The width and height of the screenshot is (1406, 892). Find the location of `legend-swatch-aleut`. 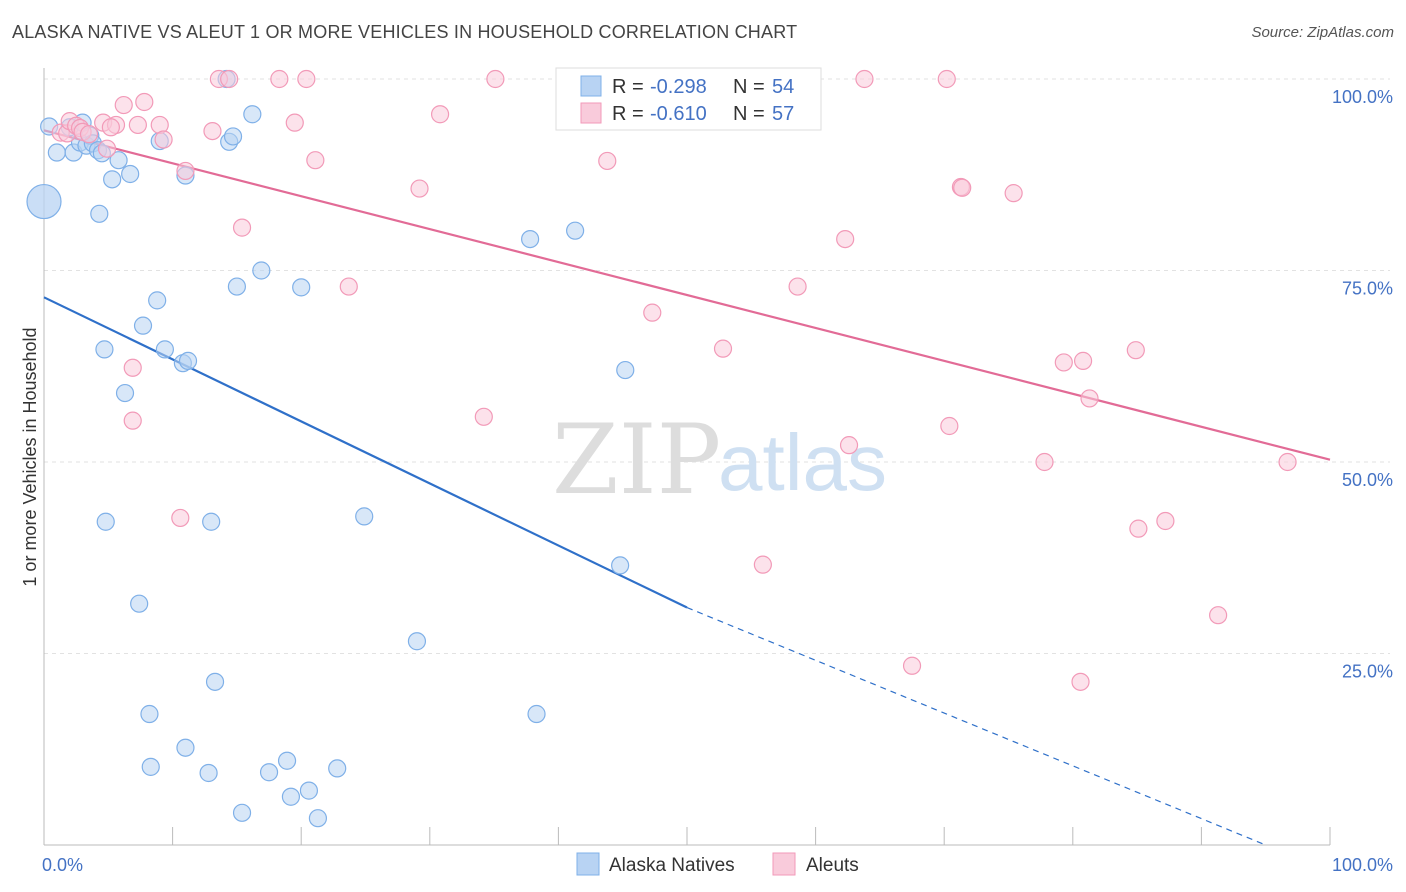

legend-swatch-aleut is located at coordinates (591, 113).